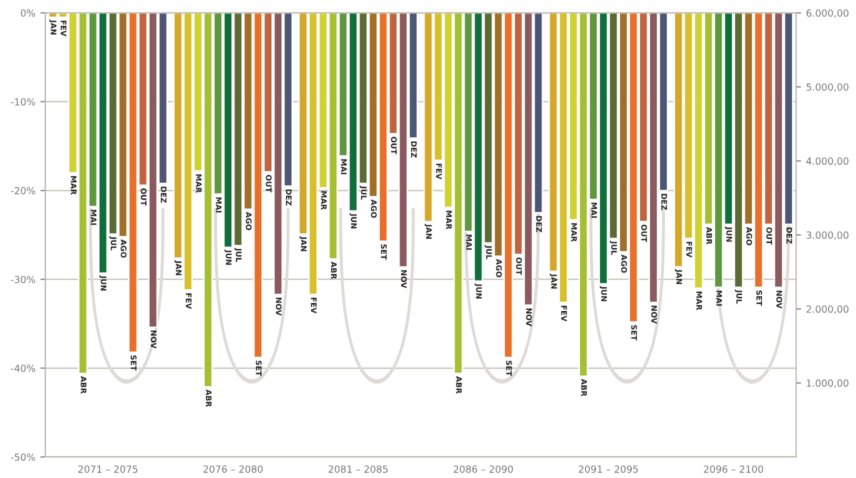  I want to click on x-tick-label: 2096 – 2100, so click(734, 469).